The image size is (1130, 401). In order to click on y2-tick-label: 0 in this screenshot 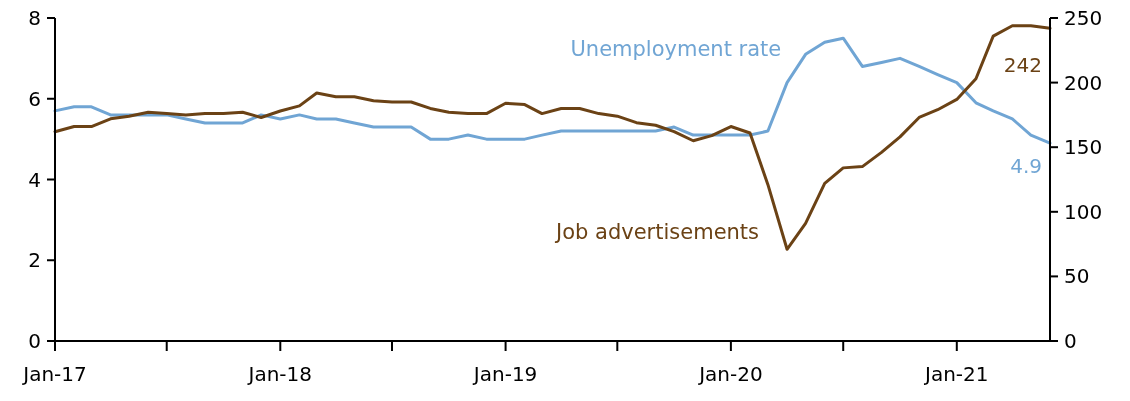, I will do `click(1070, 341)`.